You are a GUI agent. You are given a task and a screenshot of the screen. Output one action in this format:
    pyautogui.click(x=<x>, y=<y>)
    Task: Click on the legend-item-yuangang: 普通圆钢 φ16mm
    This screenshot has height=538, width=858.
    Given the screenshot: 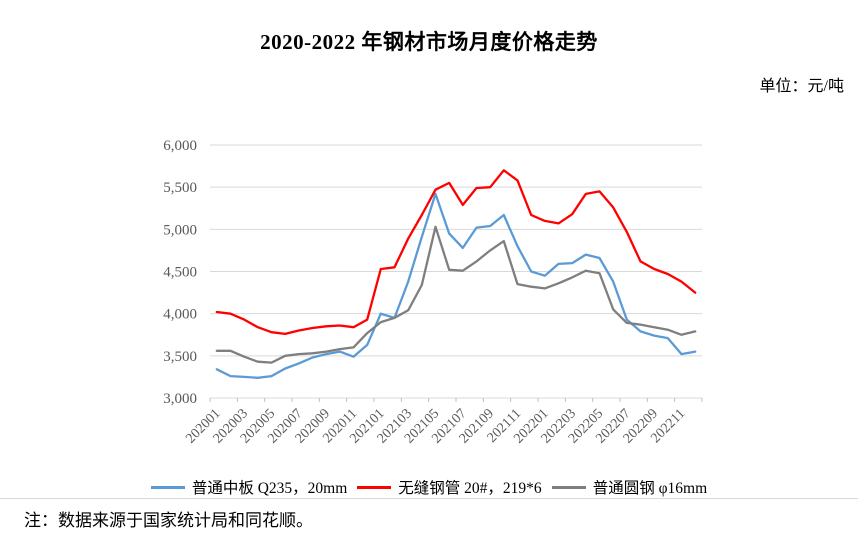 What is the action you would take?
    pyautogui.click(x=629, y=487)
    